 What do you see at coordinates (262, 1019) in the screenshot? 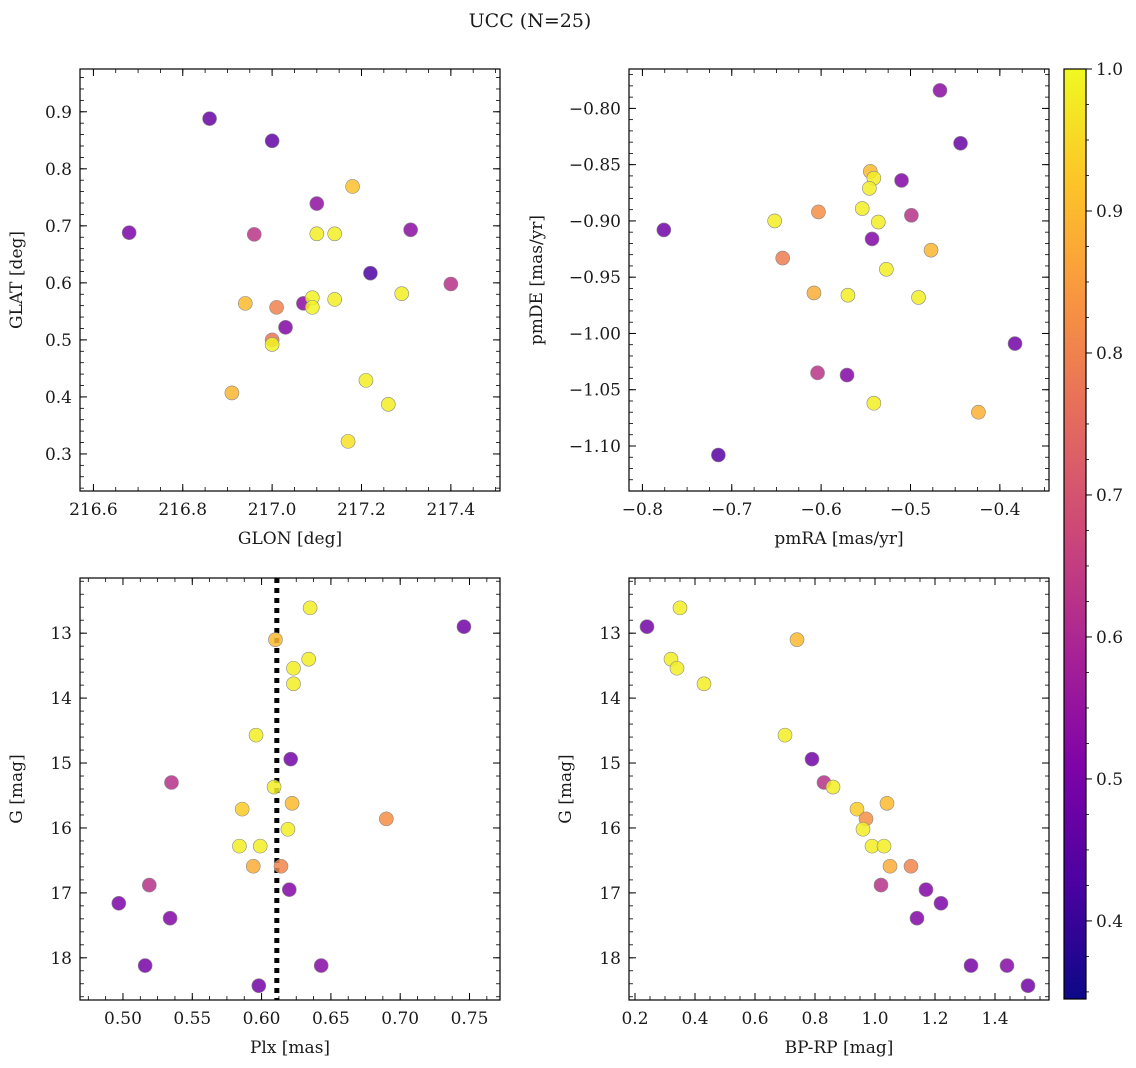
I see `x-tick-label: 0.60` at bounding box center [262, 1019].